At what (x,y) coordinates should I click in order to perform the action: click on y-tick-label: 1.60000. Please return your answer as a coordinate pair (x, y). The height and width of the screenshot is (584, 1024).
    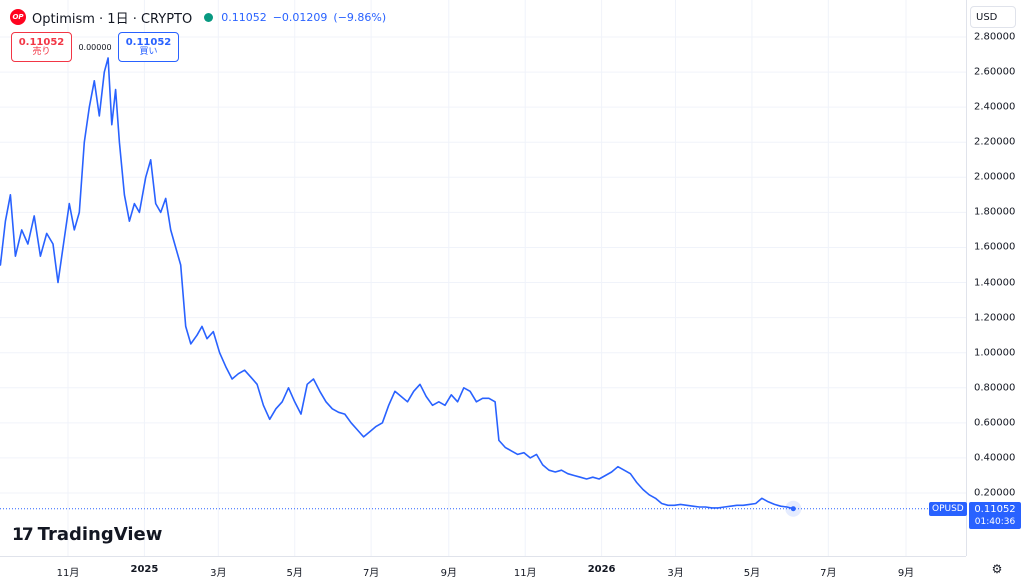
    Looking at the image, I should click on (995, 247).